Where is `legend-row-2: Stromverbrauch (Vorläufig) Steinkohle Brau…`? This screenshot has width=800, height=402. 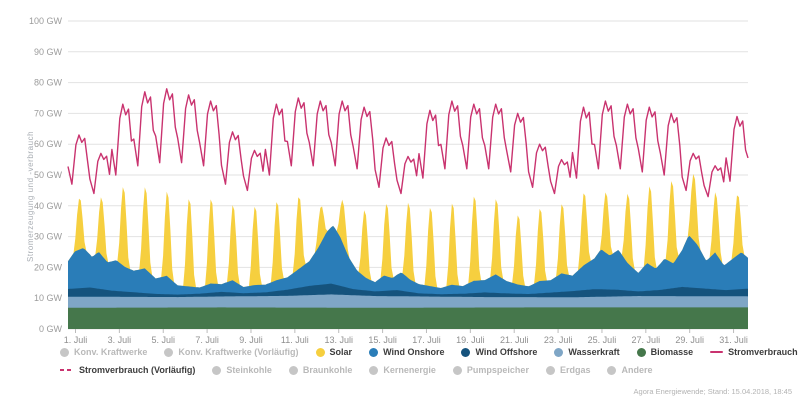
legend-row-2: Stromverbrauch (Vorläufig) Steinkohle Brau… is located at coordinates (425, 370).